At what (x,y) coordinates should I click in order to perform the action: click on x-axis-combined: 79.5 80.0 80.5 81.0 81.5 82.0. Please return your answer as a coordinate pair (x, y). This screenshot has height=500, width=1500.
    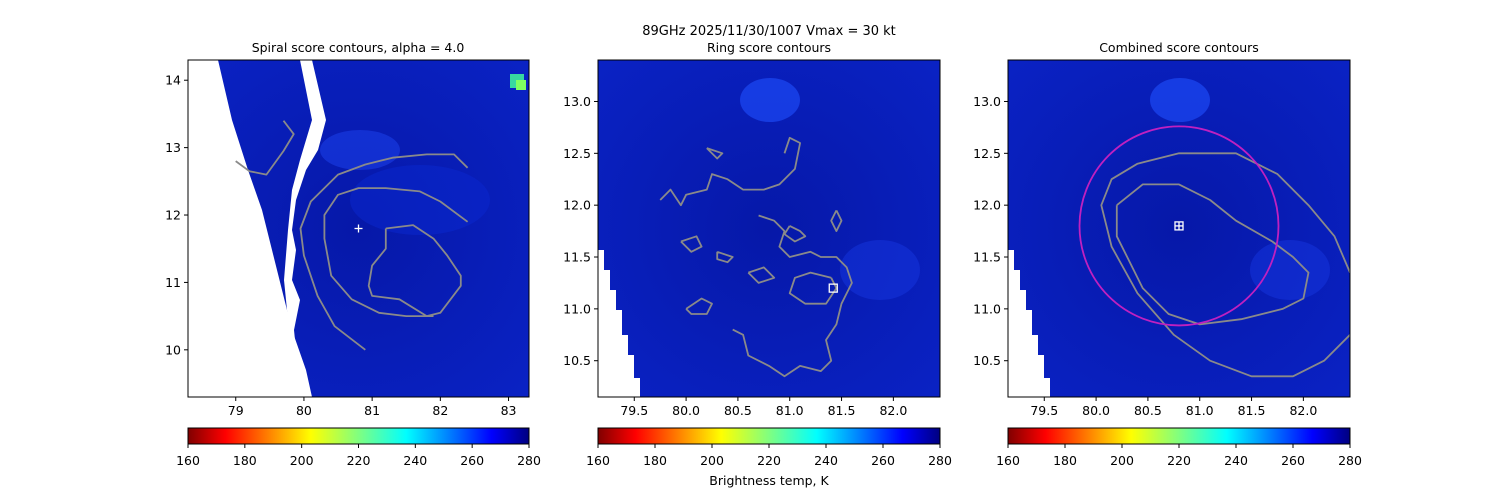
    Looking at the image, I should click on (1173, 407).